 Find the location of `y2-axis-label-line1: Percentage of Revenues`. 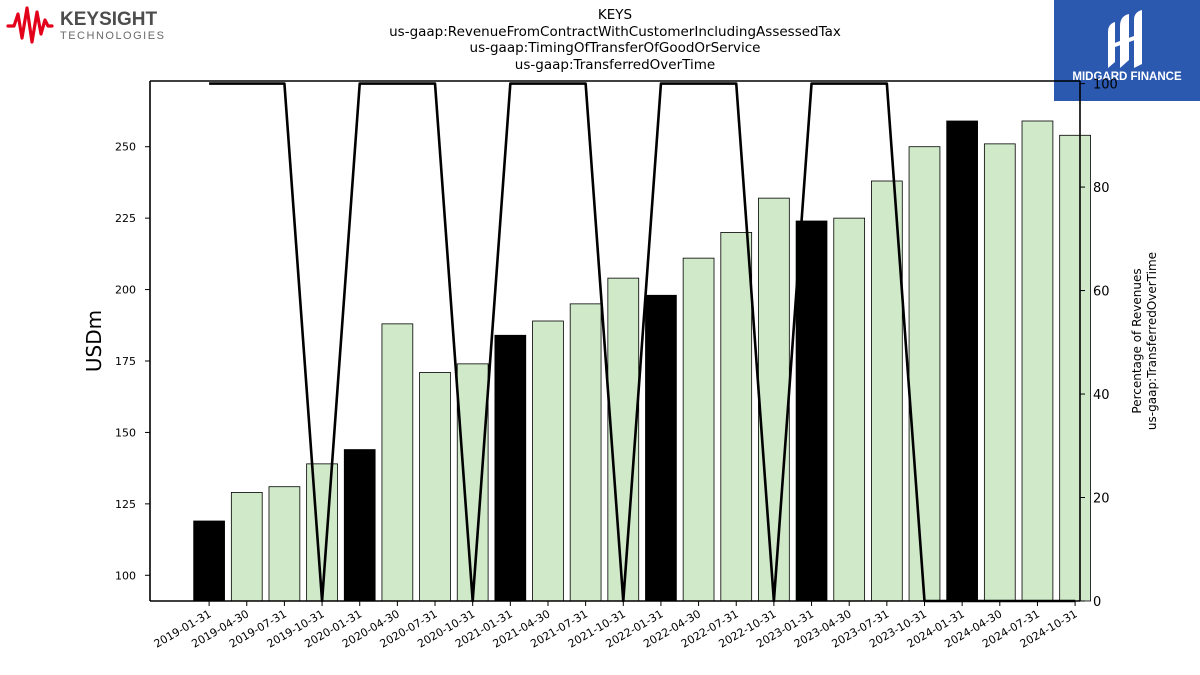

y2-axis-label-line1: Percentage of Revenues is located at coordinates (1137, 340).